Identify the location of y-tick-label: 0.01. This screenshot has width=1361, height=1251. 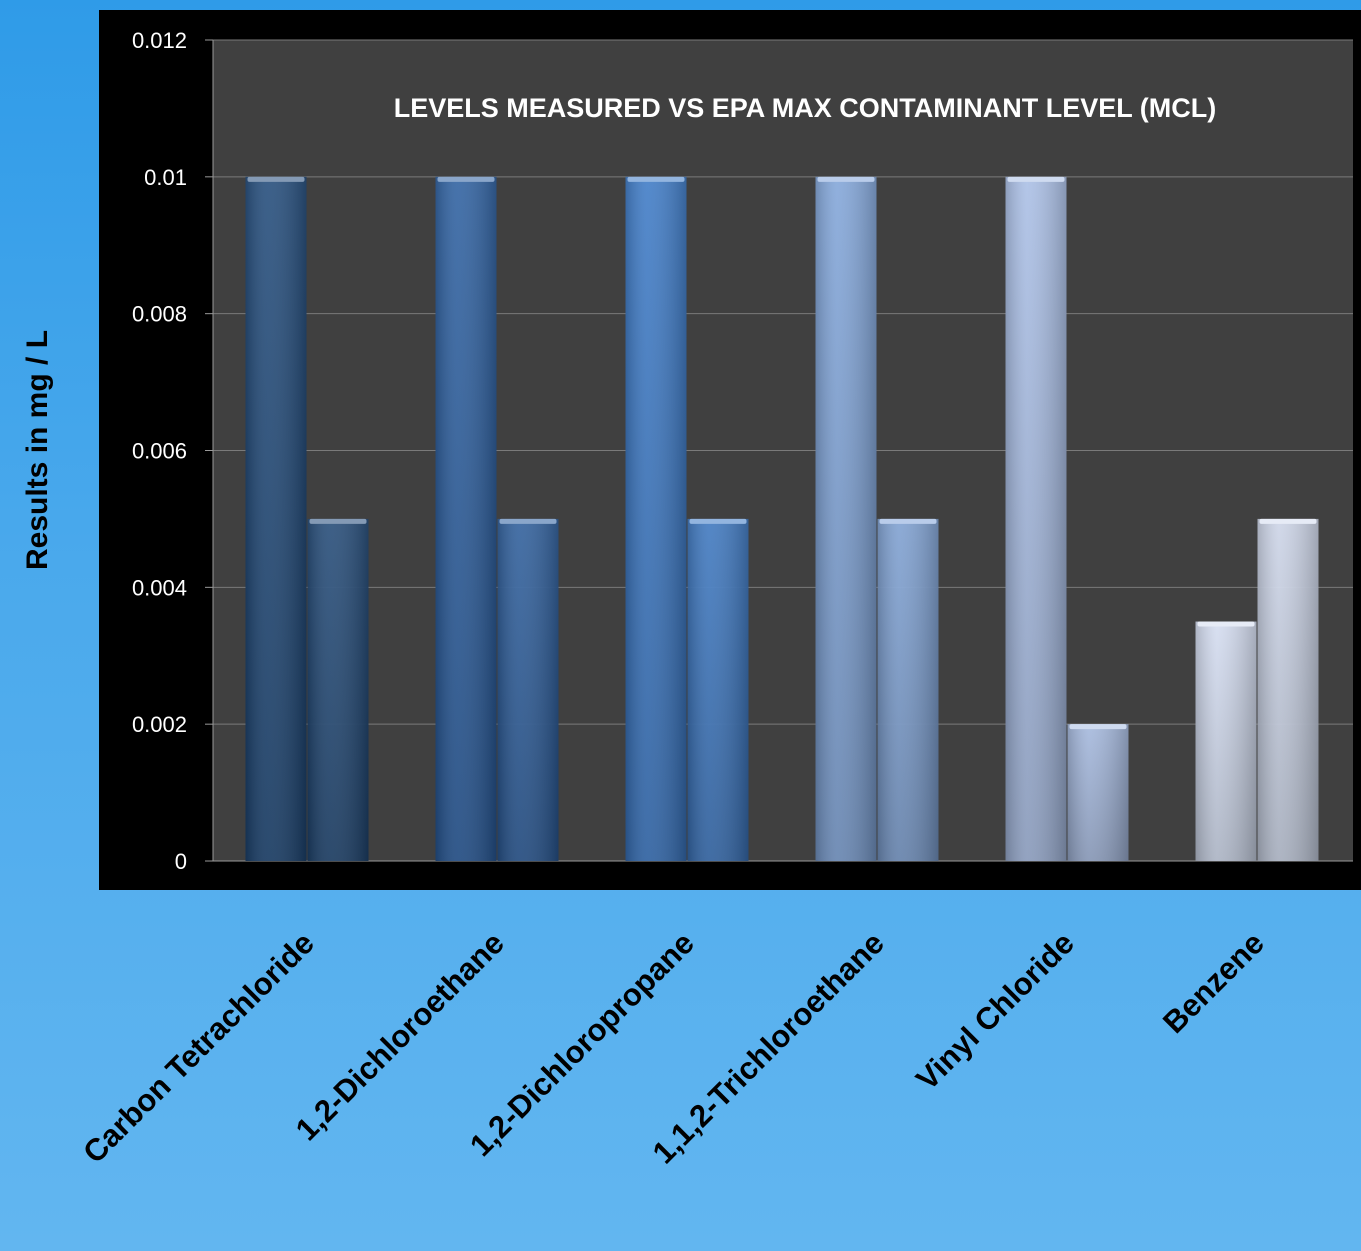
(165, 177).